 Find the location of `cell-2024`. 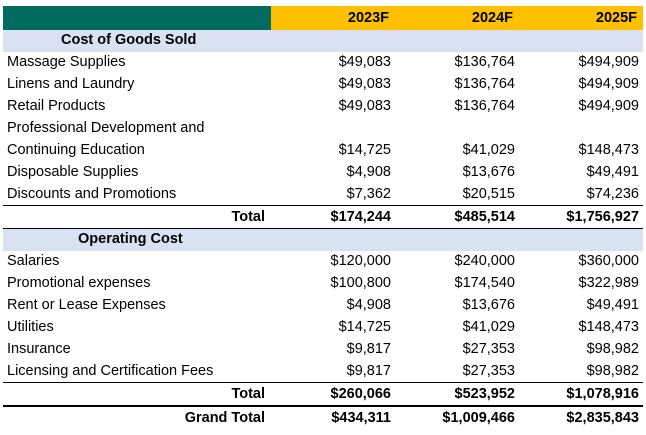

cell-2024 is located at coordinates (457, 129).